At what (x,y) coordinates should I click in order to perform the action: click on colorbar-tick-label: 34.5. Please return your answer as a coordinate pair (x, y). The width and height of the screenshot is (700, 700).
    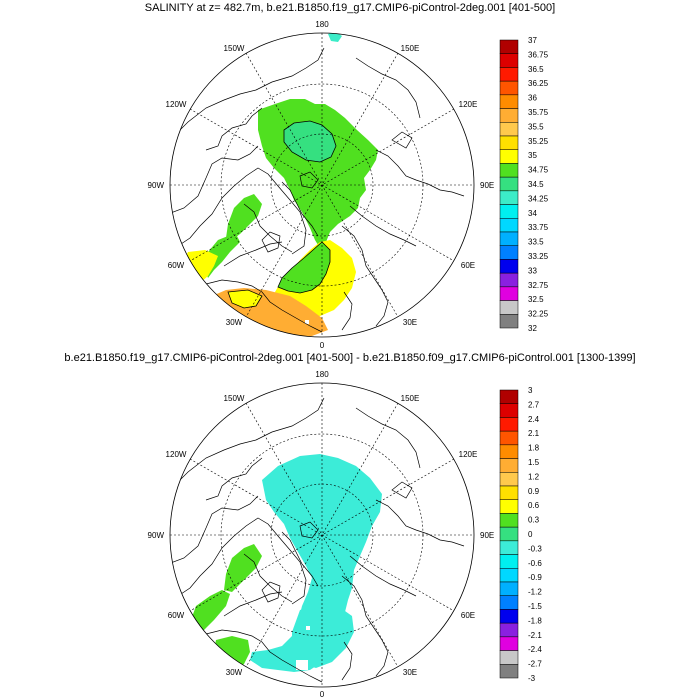
    Looking at the image, I should click on (536, 184).